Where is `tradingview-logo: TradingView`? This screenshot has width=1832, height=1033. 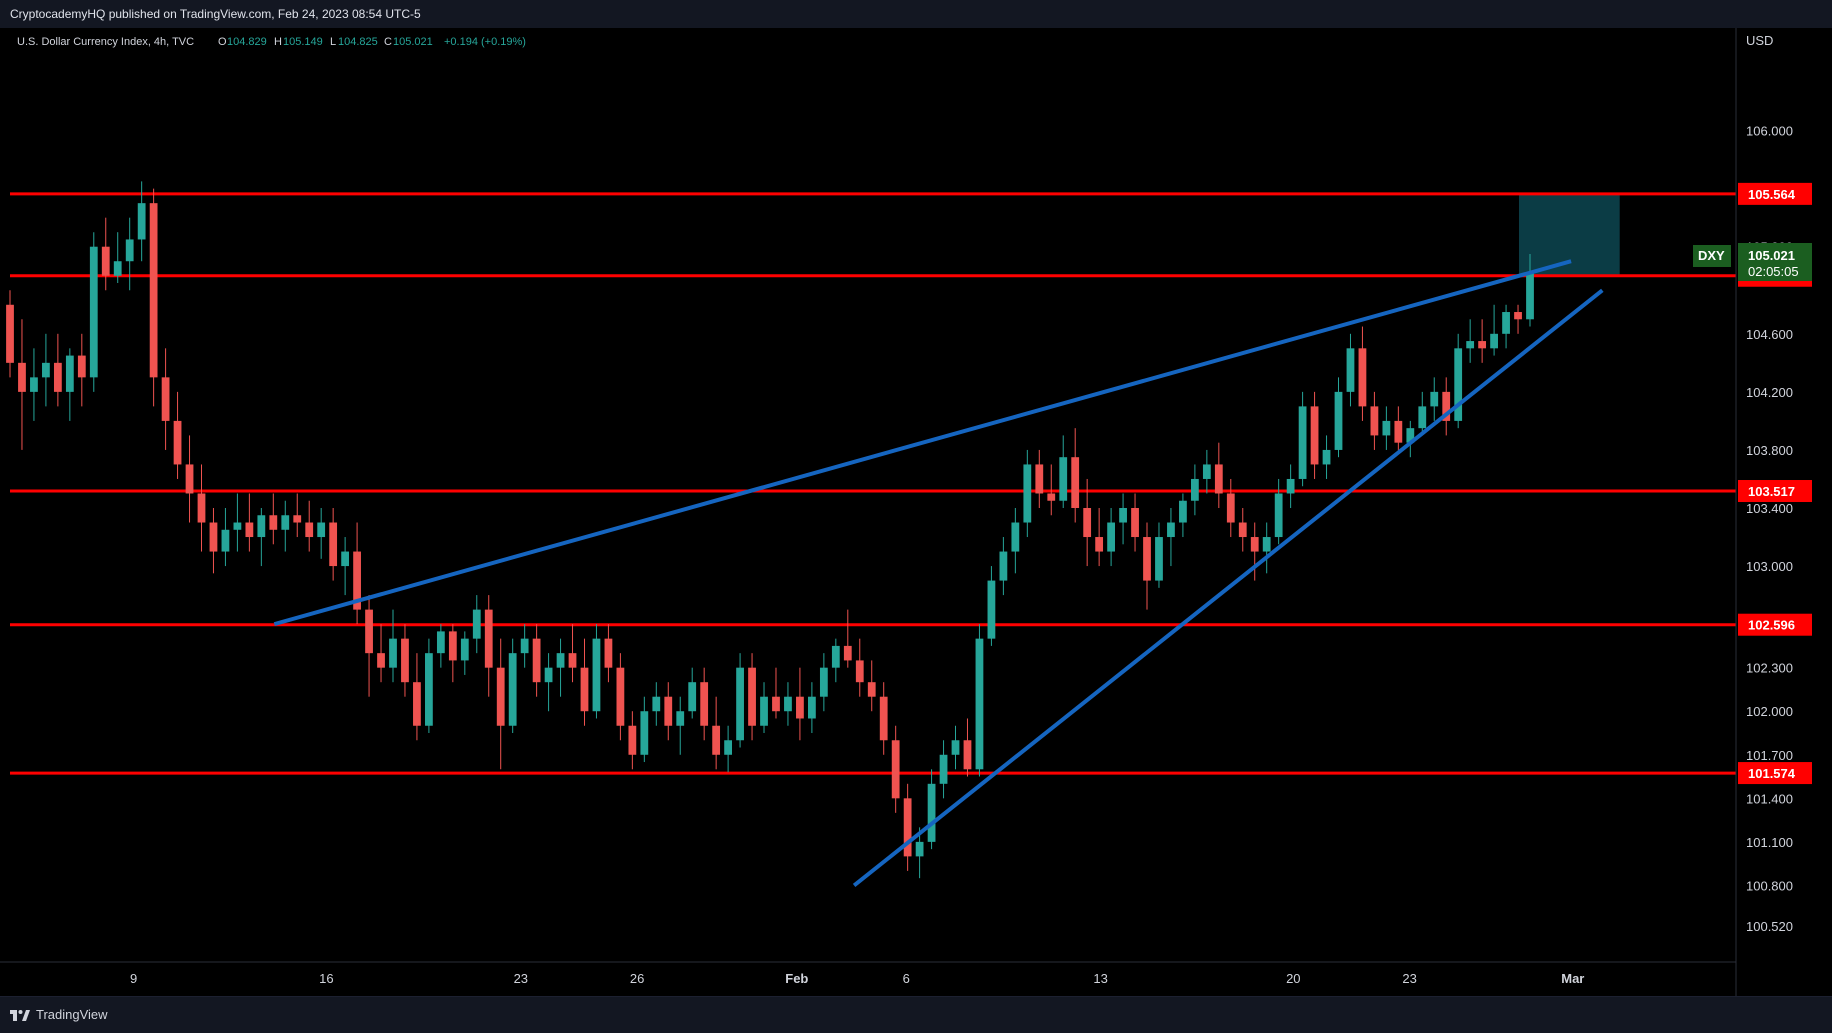
tradingview-logo: TradingView is located at coordinates (59, 1014).